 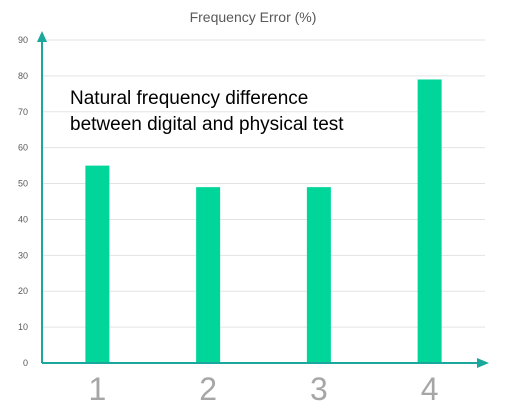 I want to click on annotation-line-1: Natural frequency difference, so click(x=189, y=98).